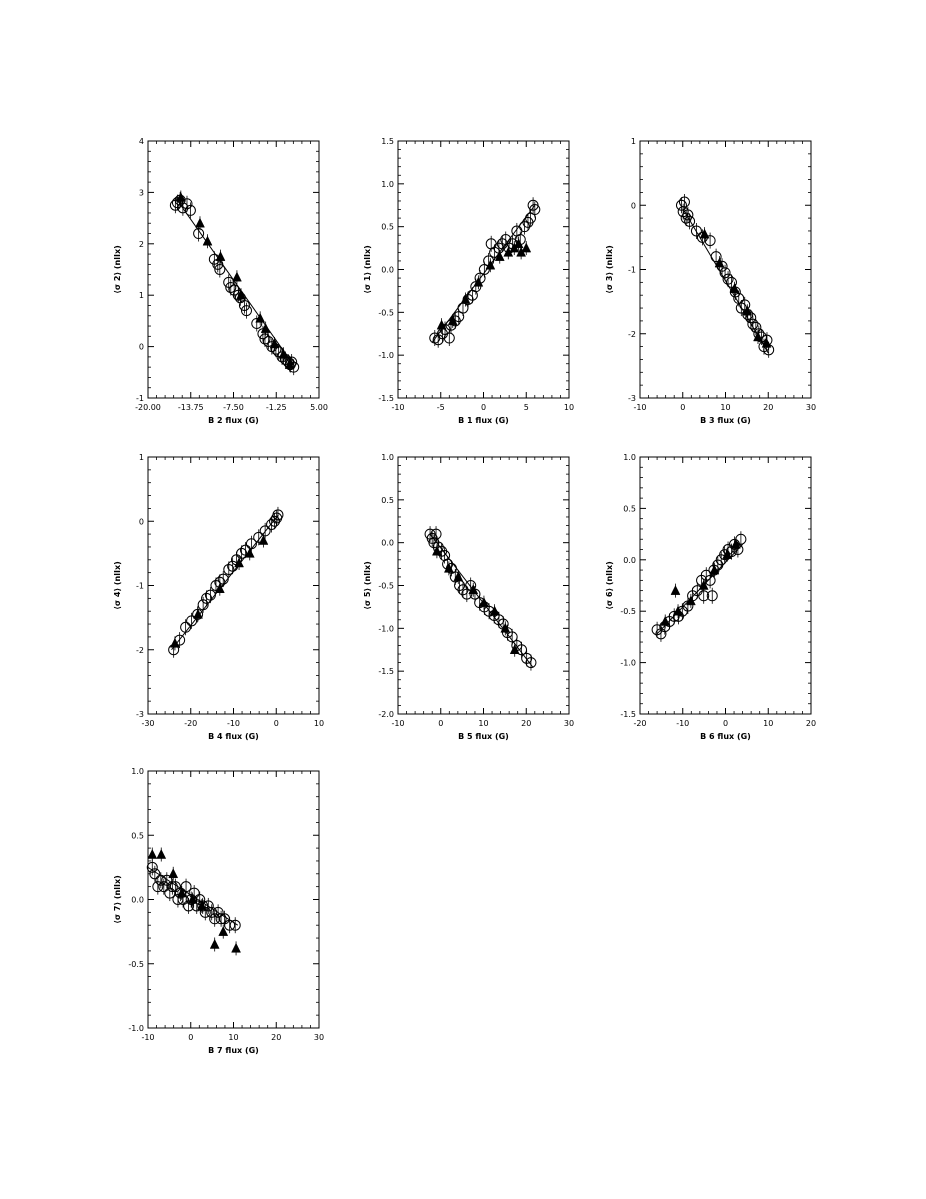 Image resolution: width=926 pixels, height=1199 pixels. Describe the element at coordinates (367, 269) in the screenshot. I see `y-axis-label: ⟨σ 1⟩ (nlIx)` at that location.